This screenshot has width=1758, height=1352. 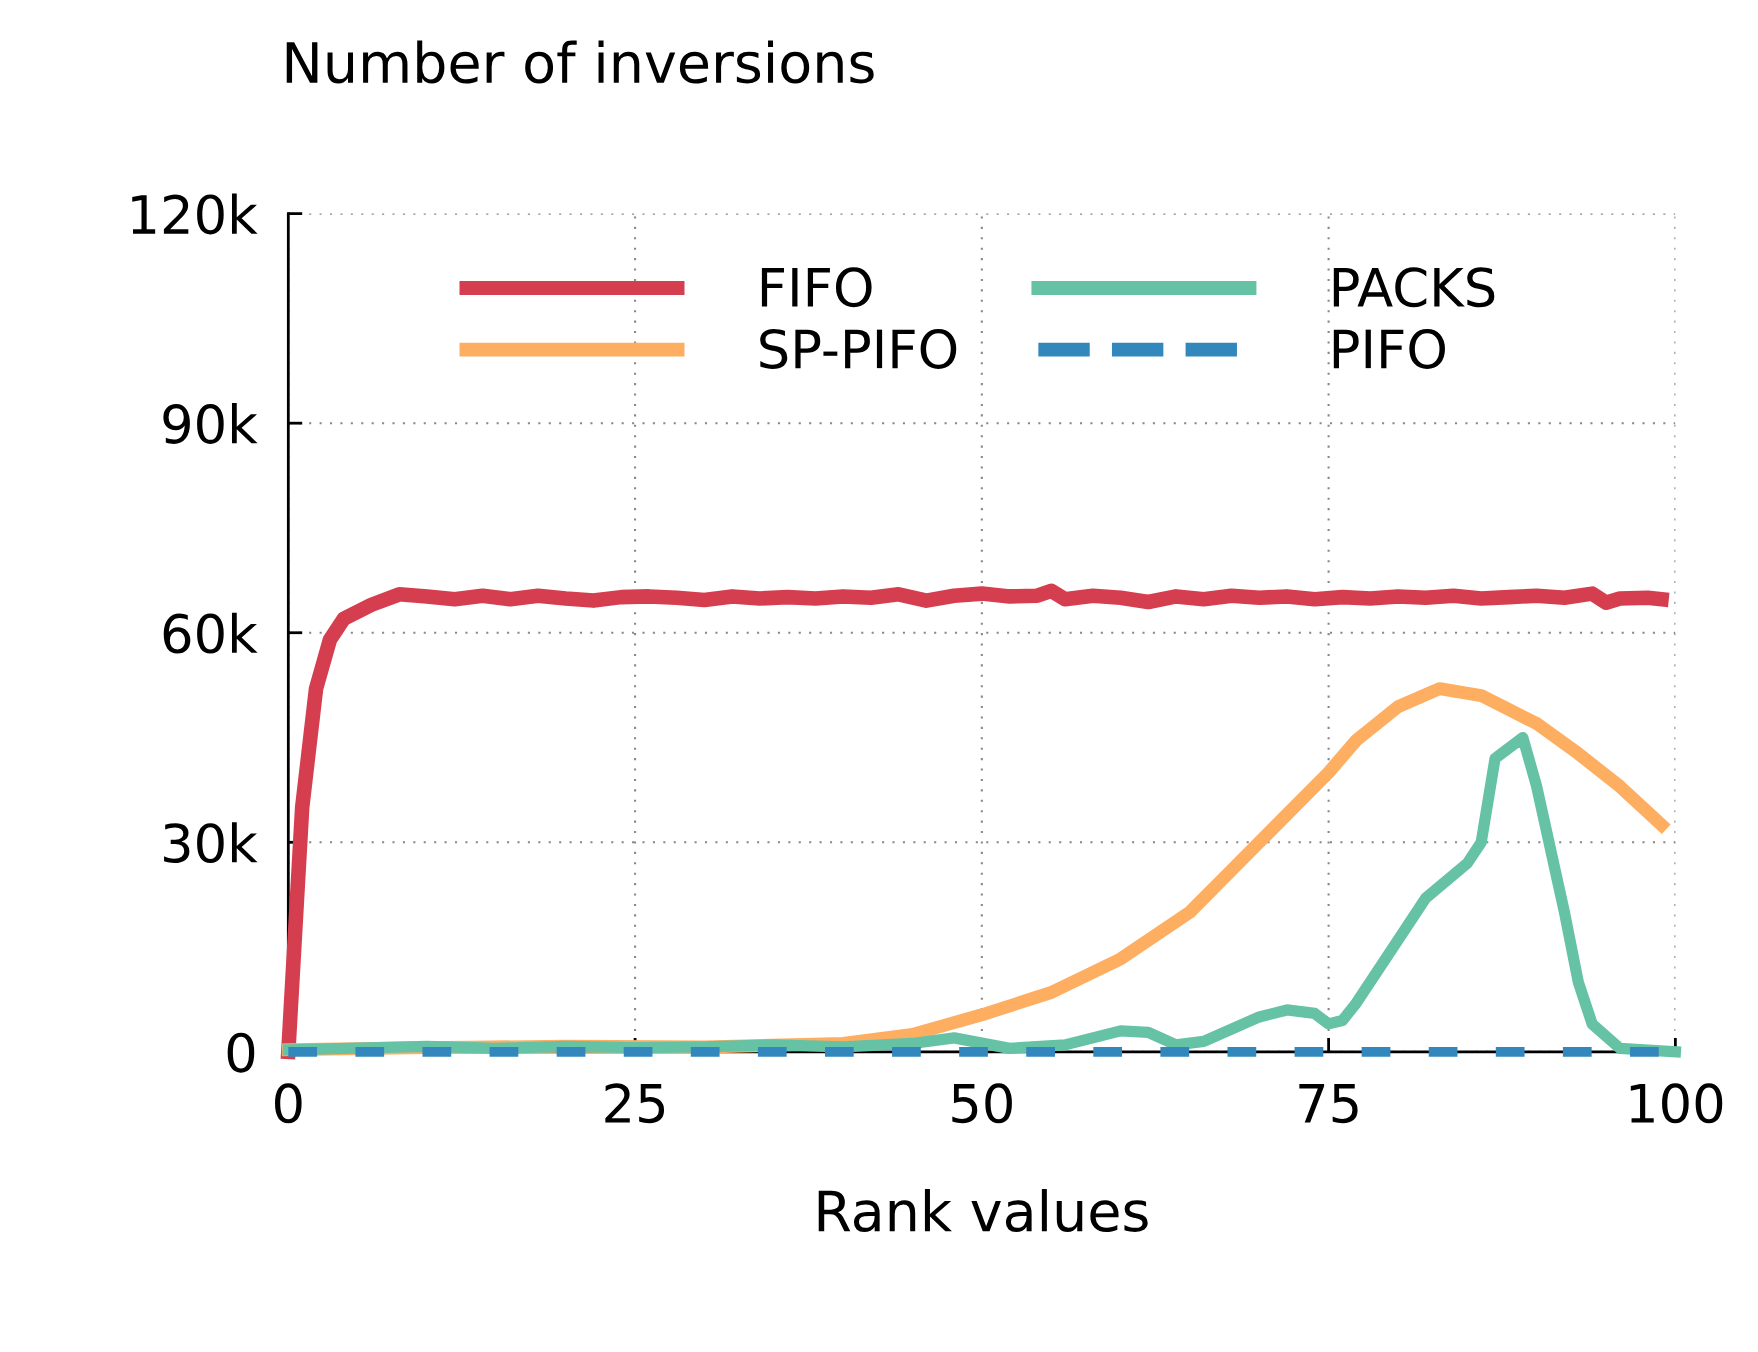 I want to click on y-tick-label: 30k, so click(x=211, y=843).